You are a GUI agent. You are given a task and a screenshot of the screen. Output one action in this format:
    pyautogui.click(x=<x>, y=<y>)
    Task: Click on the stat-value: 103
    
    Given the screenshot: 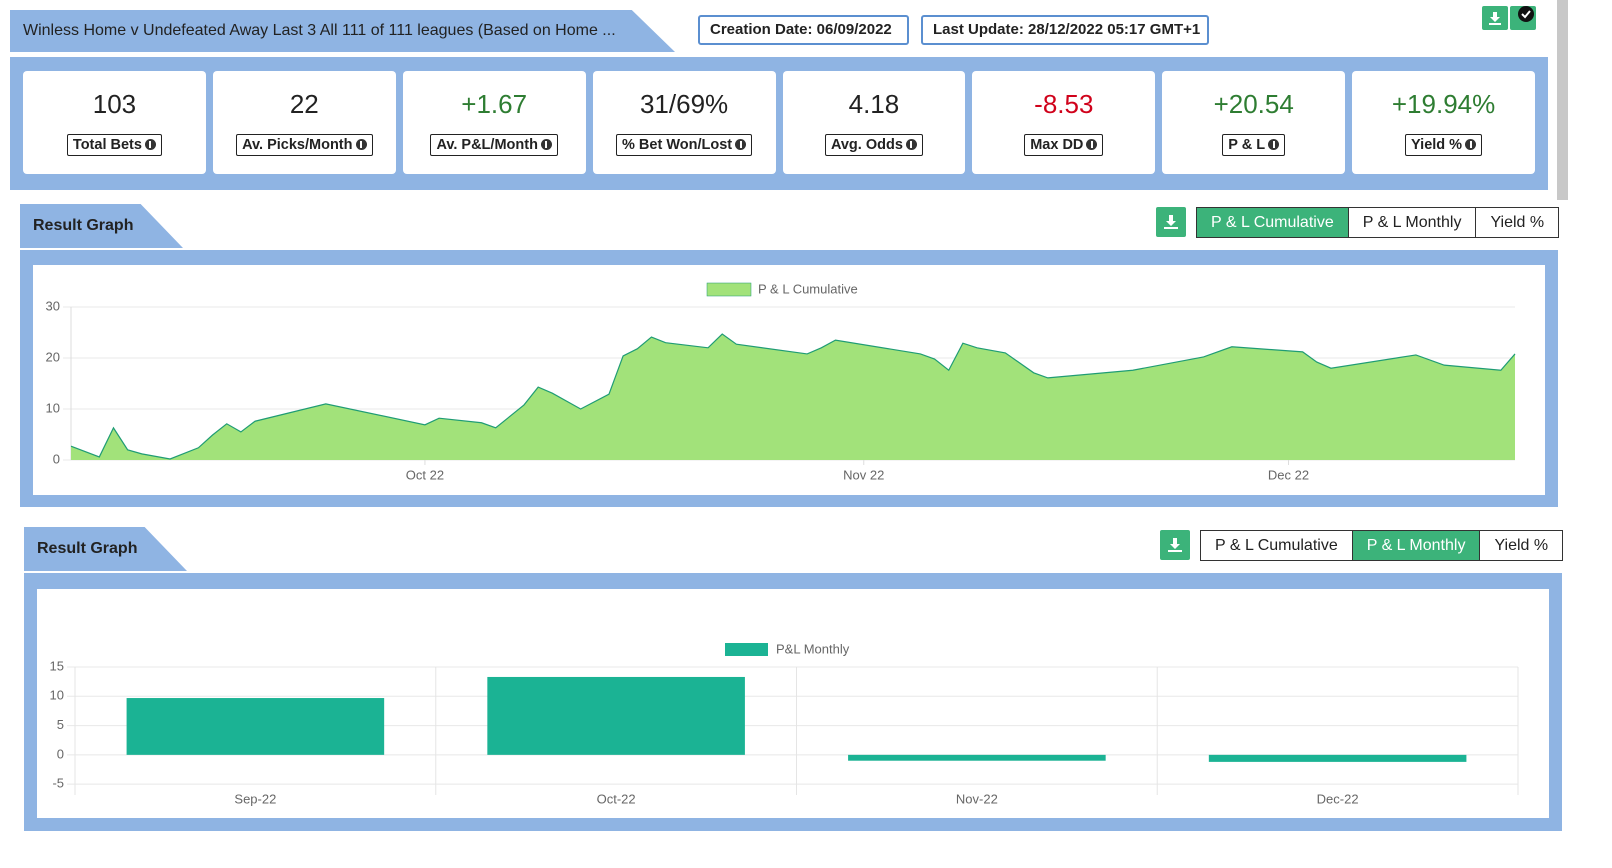 What is the action you would take?
    pyautogui.click(x=114, y=104)
    